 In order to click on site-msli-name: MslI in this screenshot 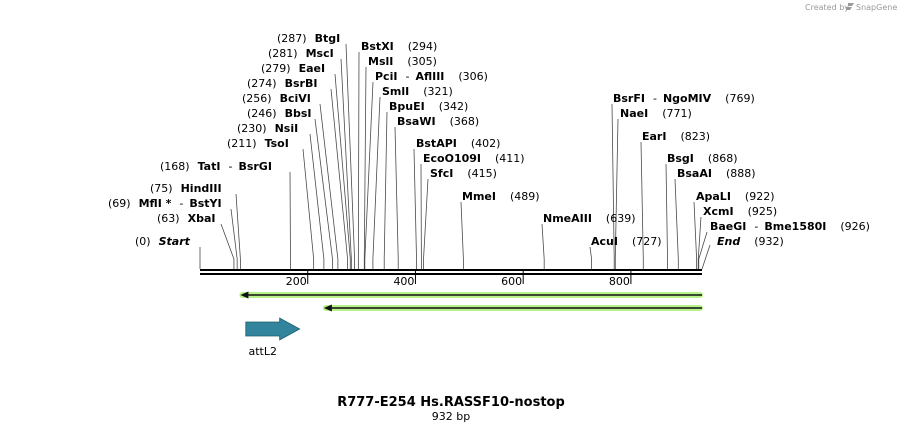, I will do `click(380, 61)`.